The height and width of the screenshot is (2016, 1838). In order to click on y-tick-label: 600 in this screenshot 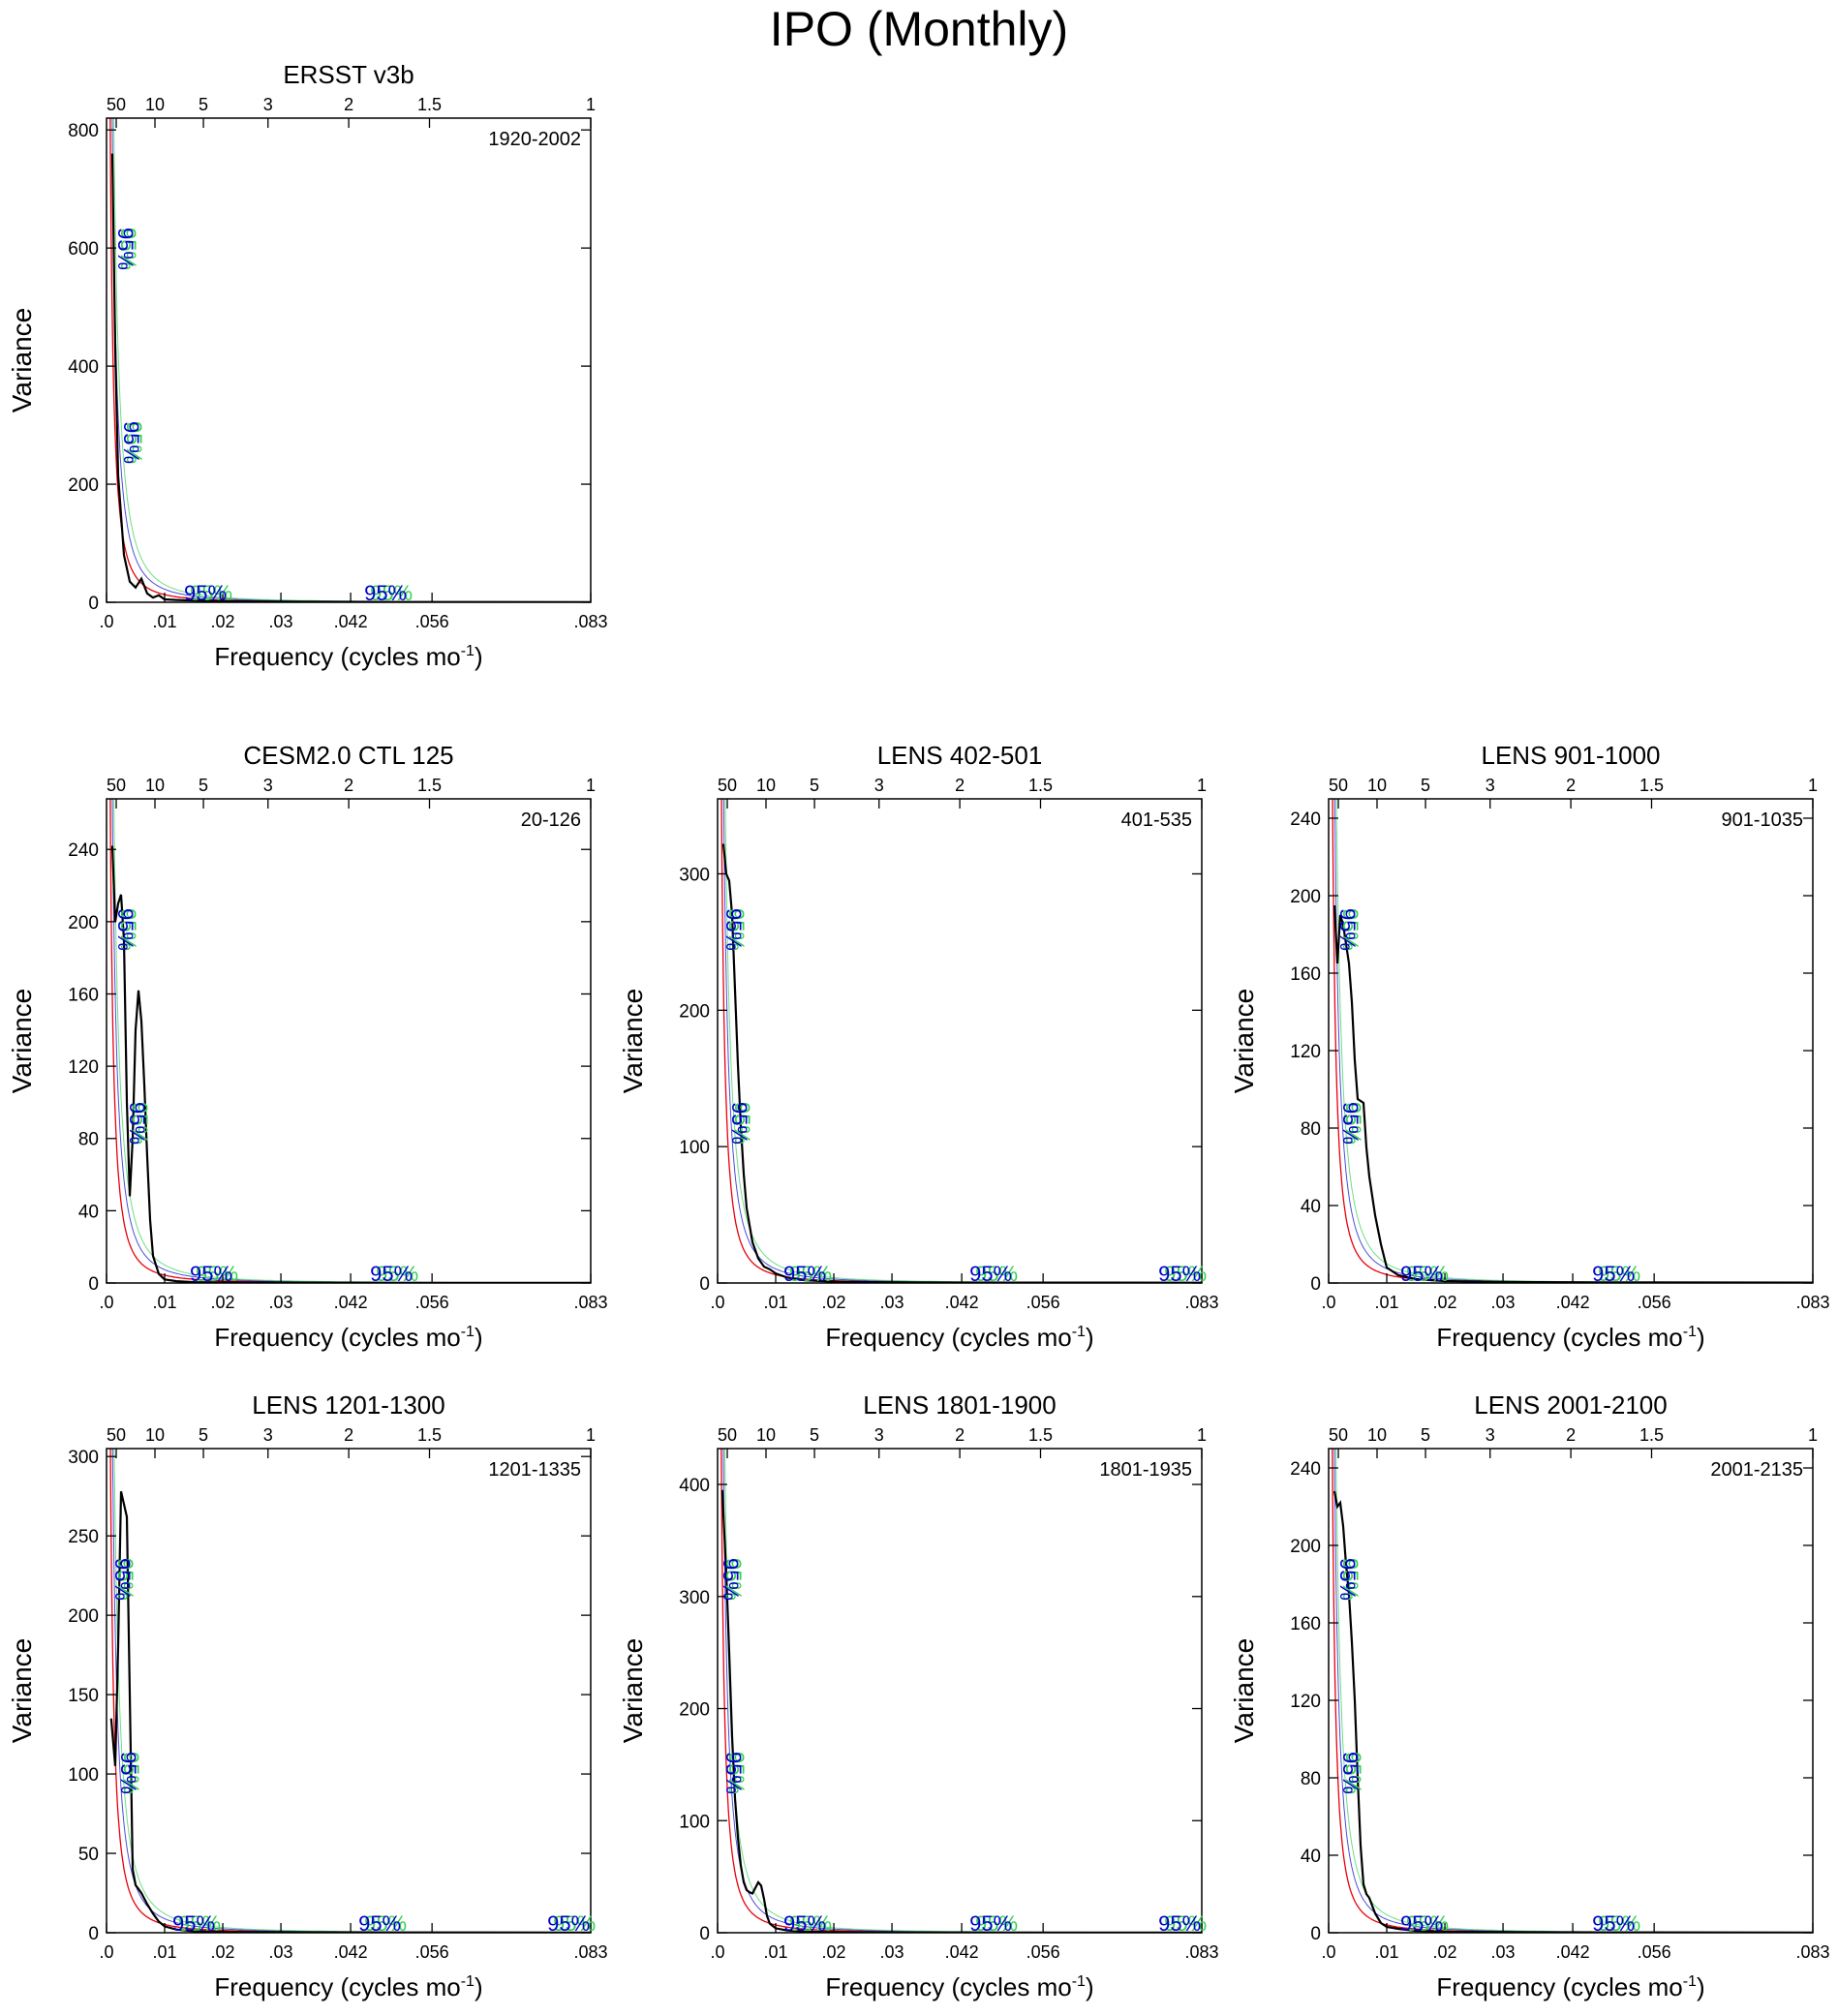, I will do `click(83, 250)`.